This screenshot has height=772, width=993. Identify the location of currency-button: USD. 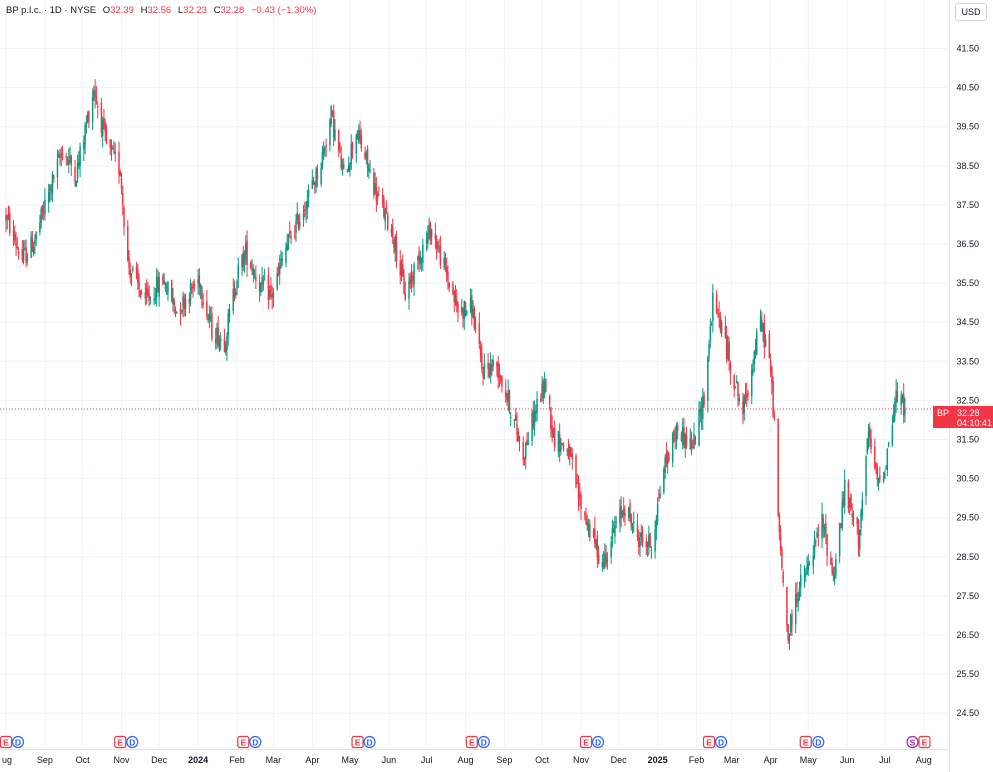
(971, 12).